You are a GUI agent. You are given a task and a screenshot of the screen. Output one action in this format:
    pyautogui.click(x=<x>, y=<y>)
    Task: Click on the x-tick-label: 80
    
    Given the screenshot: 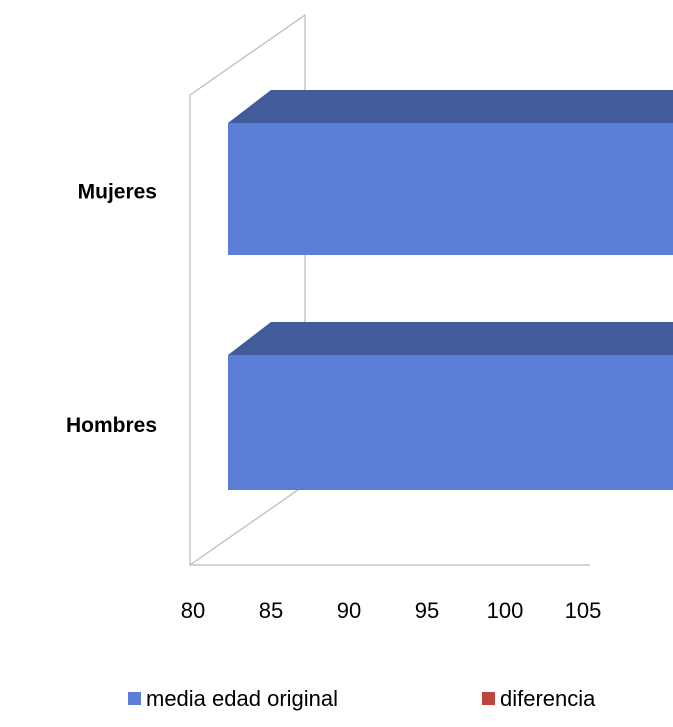 What is the action you would take?
    pyautogui.click(x=193, y=610)
    